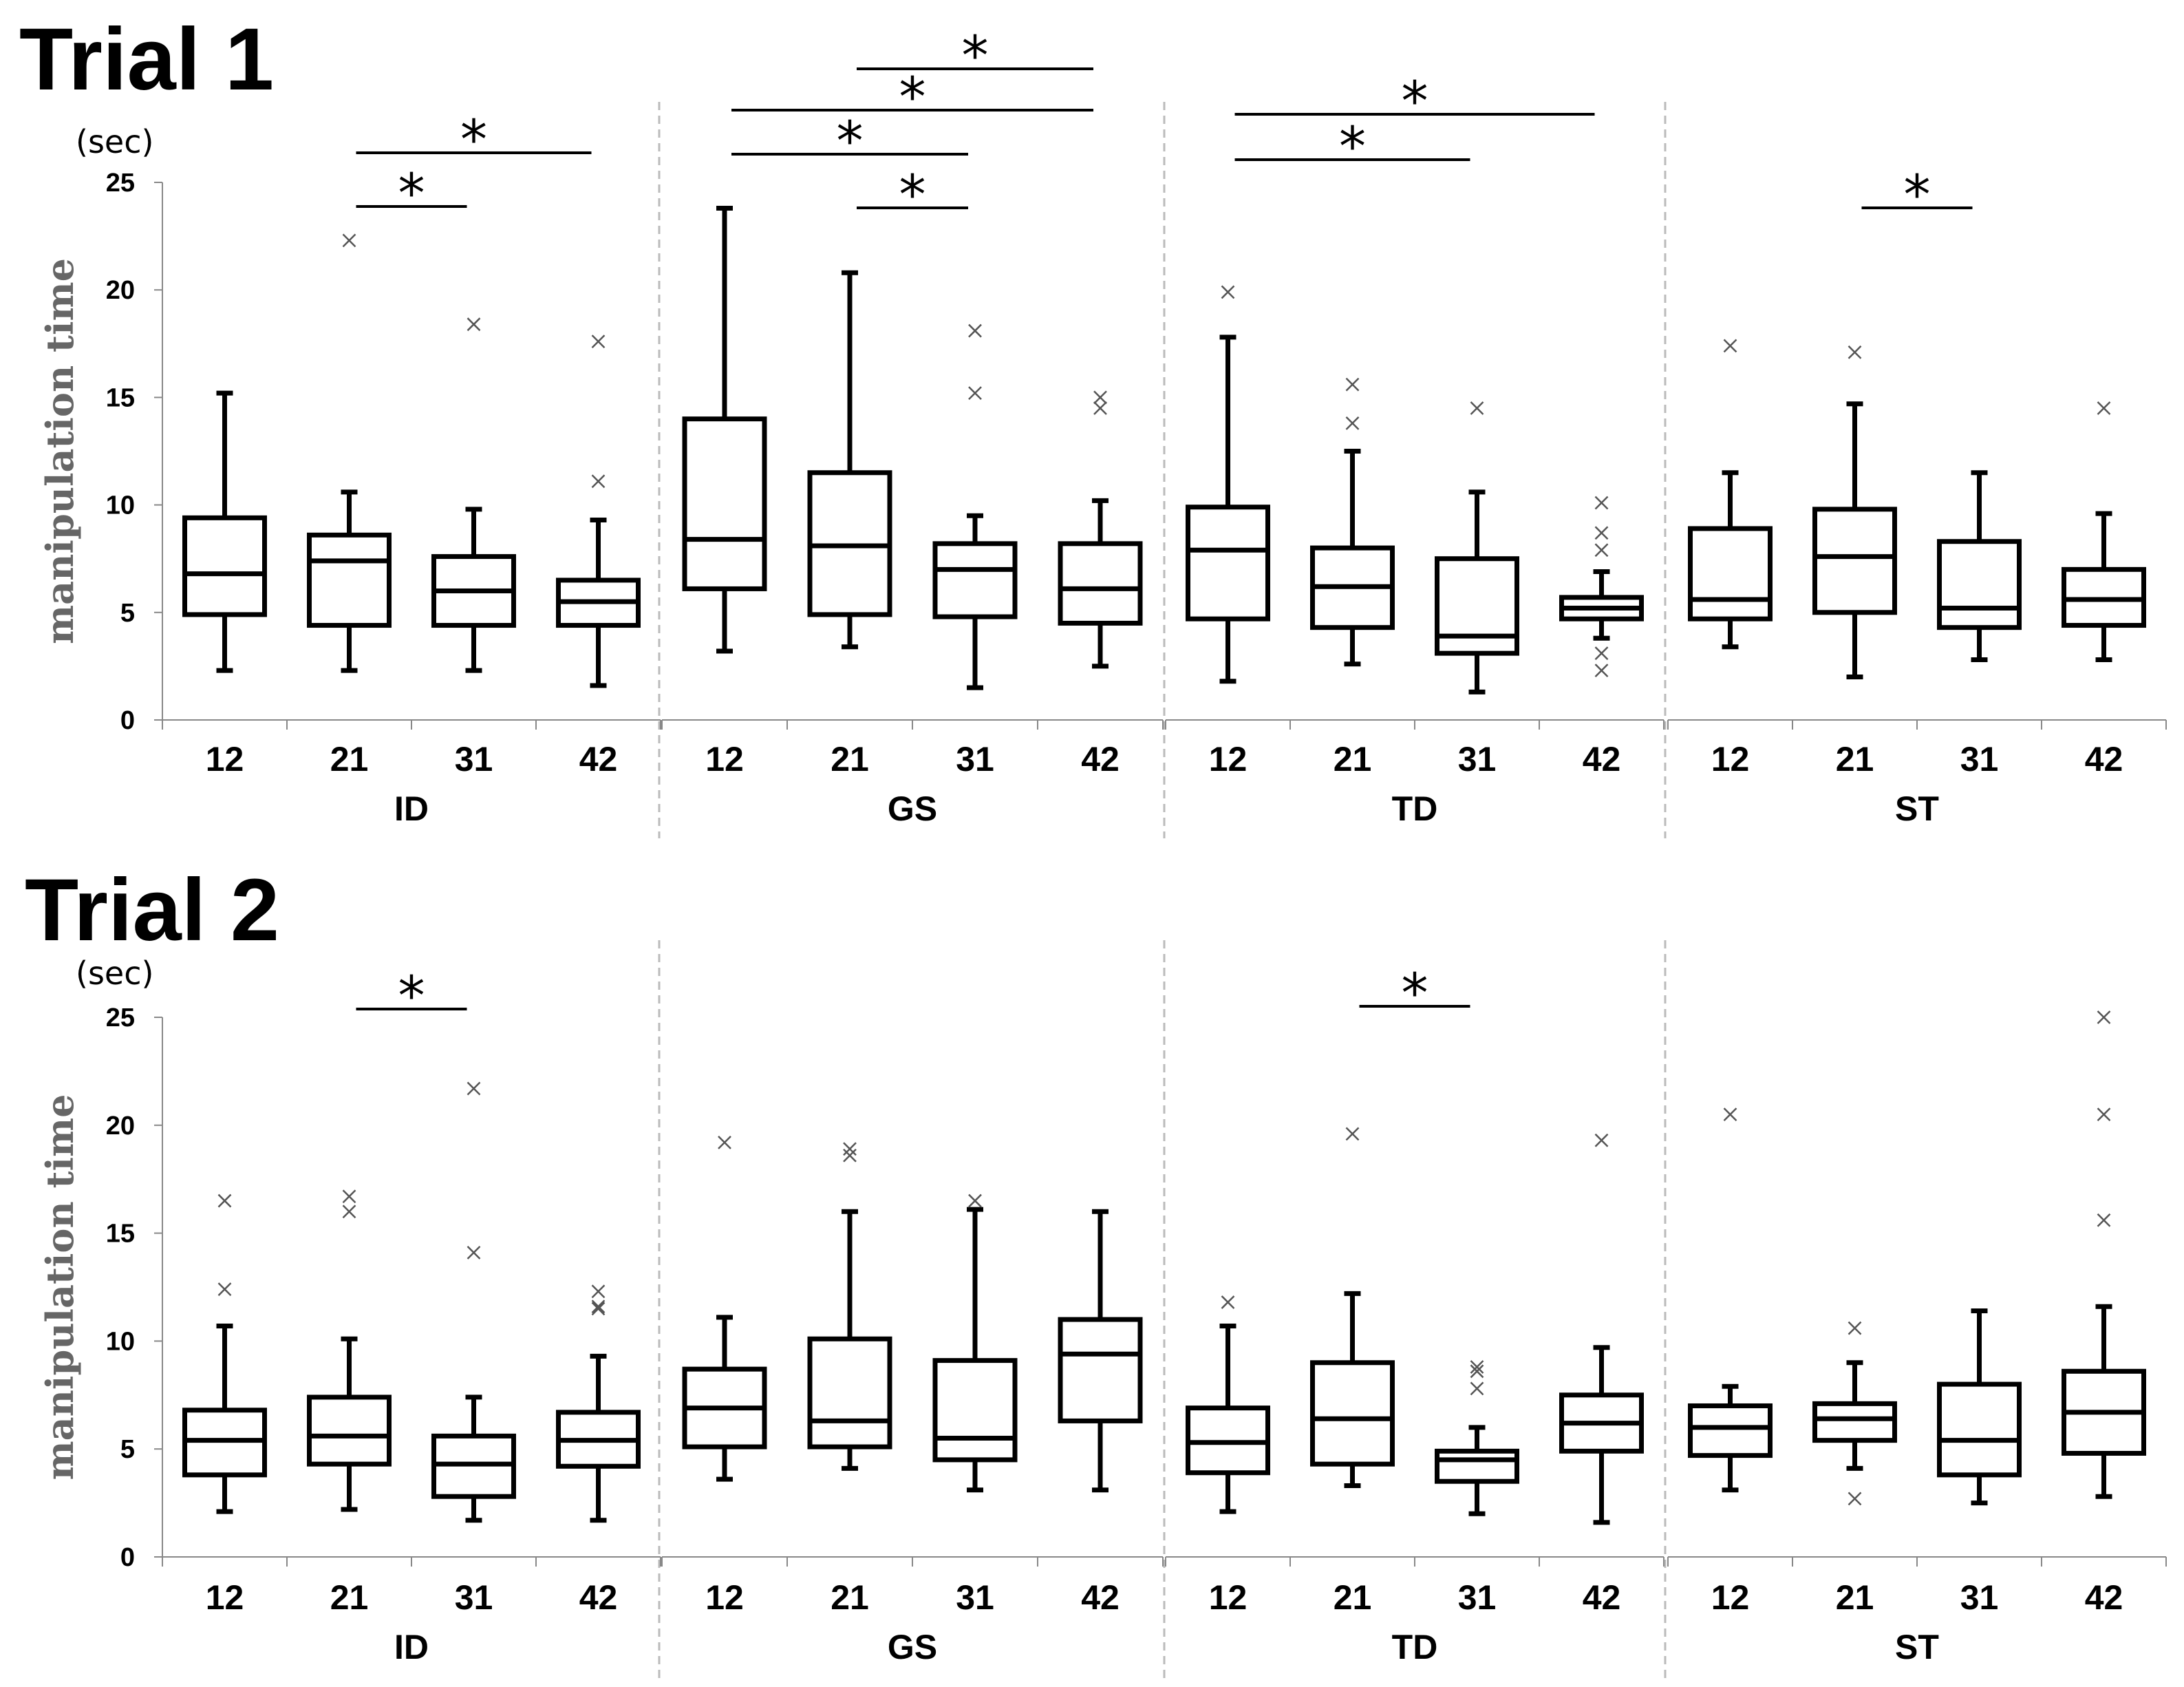 The height and width of the screenshot is (1687, 2184). Describe the element at coordinates (1414, 1314) in the screenshot. I see `group-td: 12 21 31 42 TD *` at that location.